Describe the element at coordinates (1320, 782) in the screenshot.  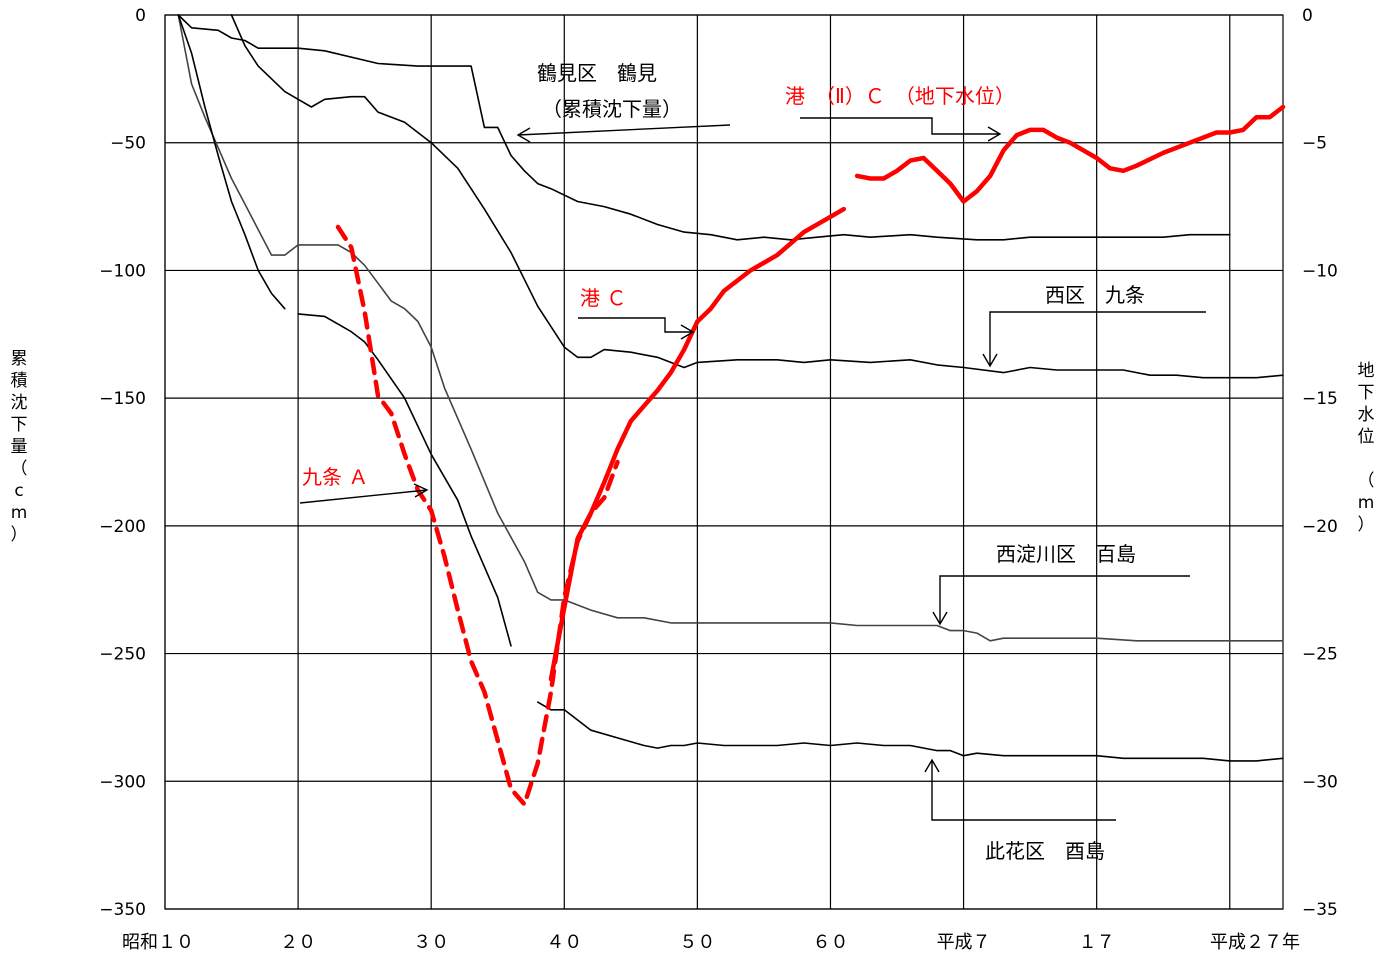
I see `y-right-tick-label: −30` at that location.